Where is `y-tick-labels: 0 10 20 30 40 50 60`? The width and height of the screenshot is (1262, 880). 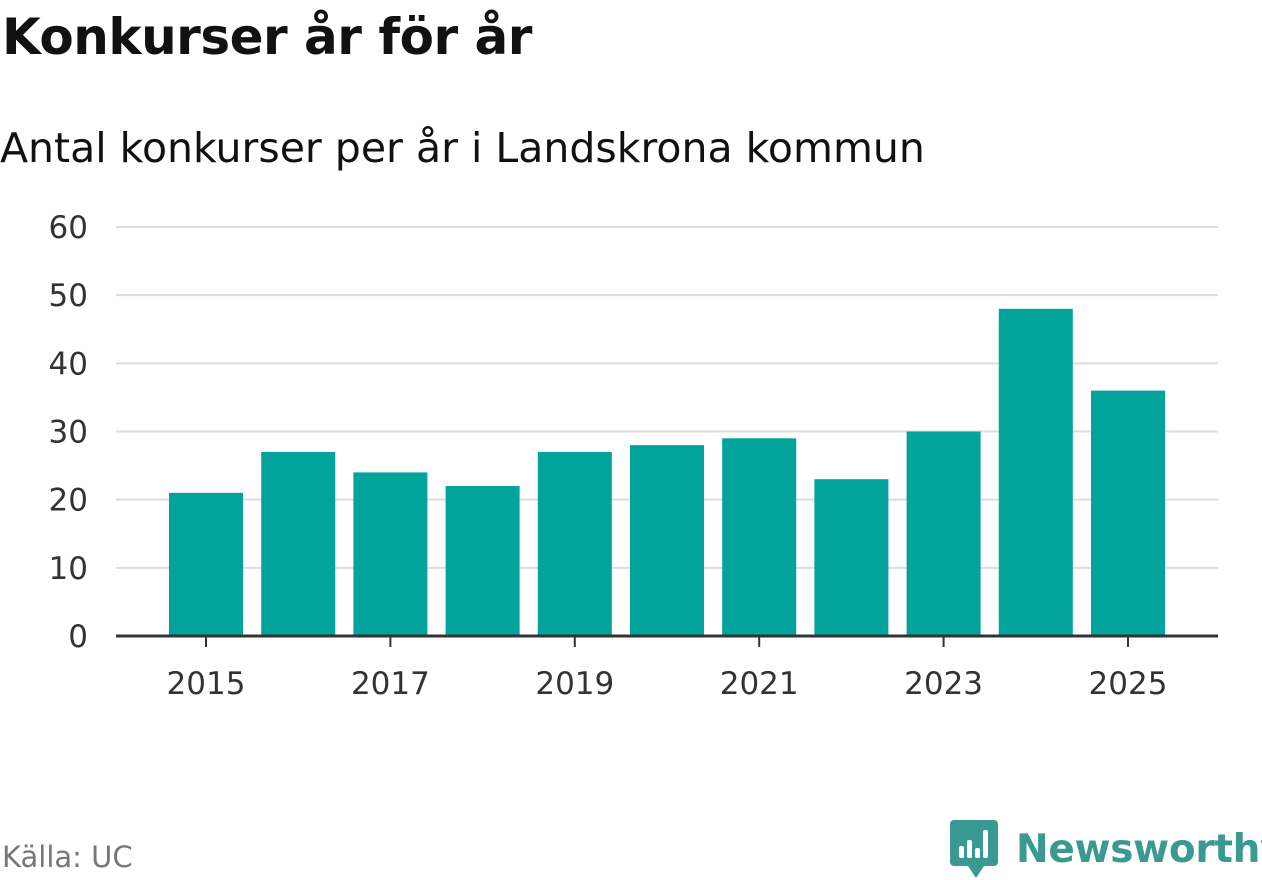
y-tick-labels: 0 10 20 30 40 50 60 is located at coordinates (68, 432).